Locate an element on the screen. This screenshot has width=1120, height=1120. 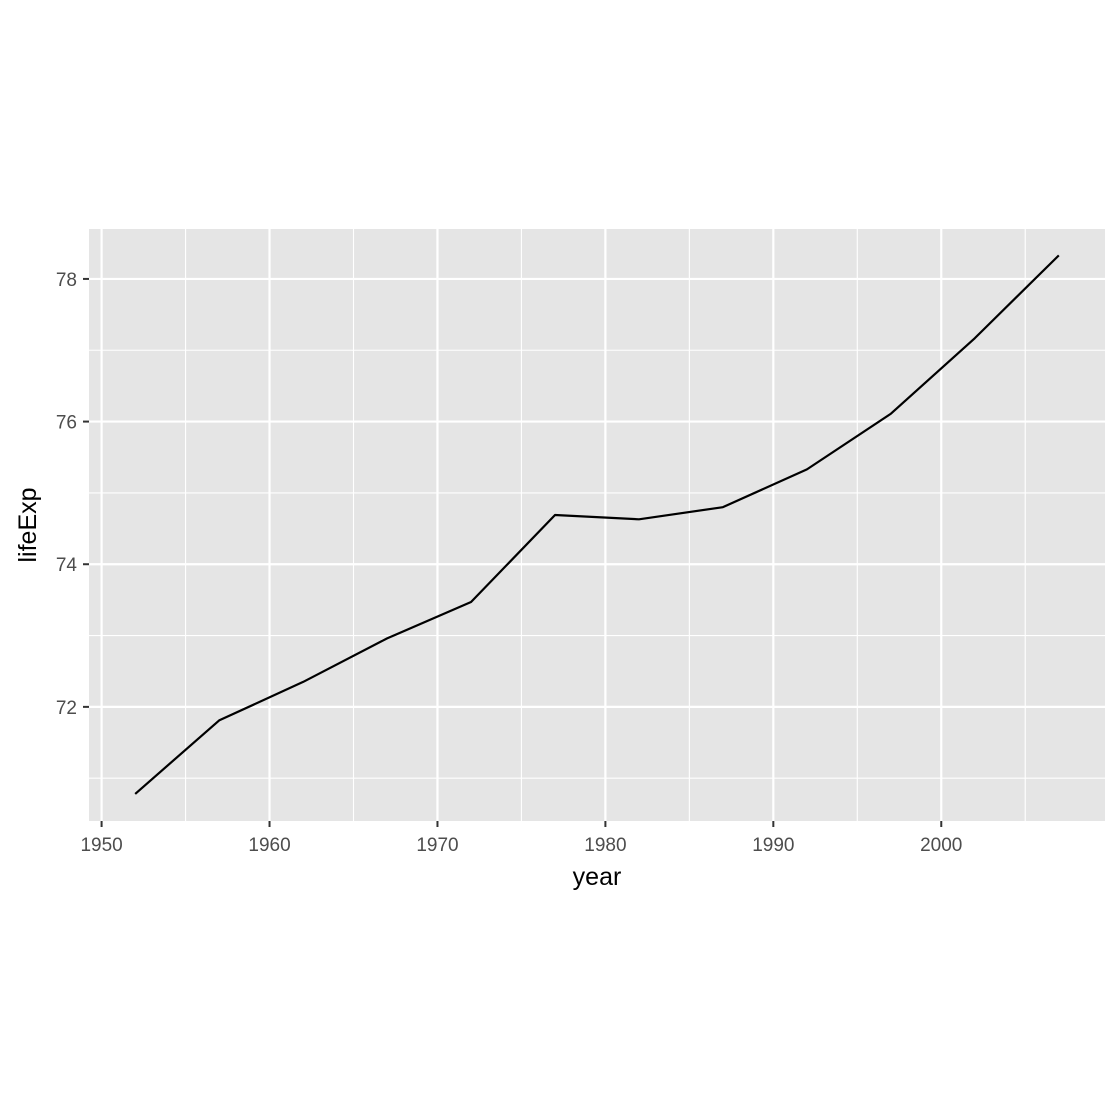
y-axis: 72 74 76 78 is located at coordinates (72, 494).